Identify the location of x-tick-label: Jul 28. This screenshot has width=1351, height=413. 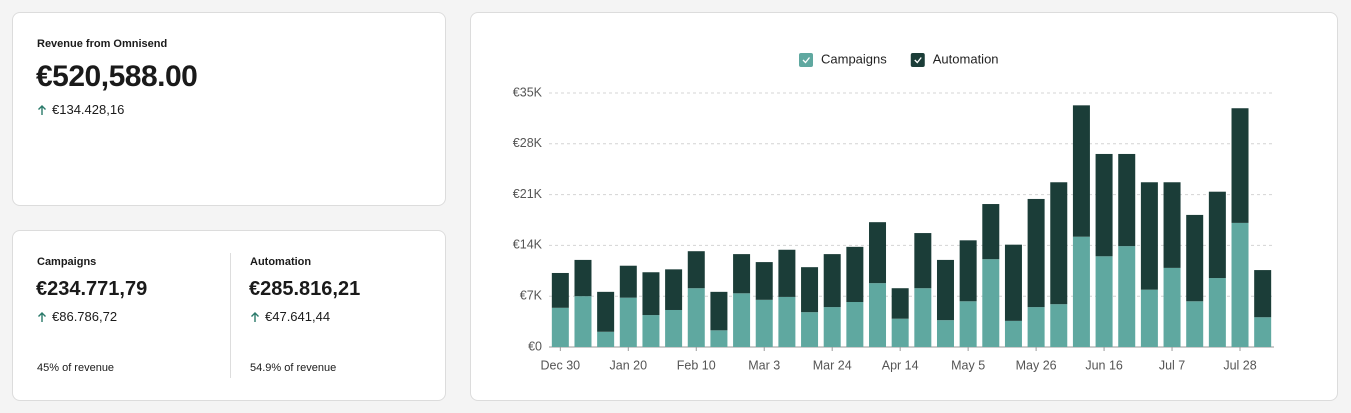
(1239, 365).